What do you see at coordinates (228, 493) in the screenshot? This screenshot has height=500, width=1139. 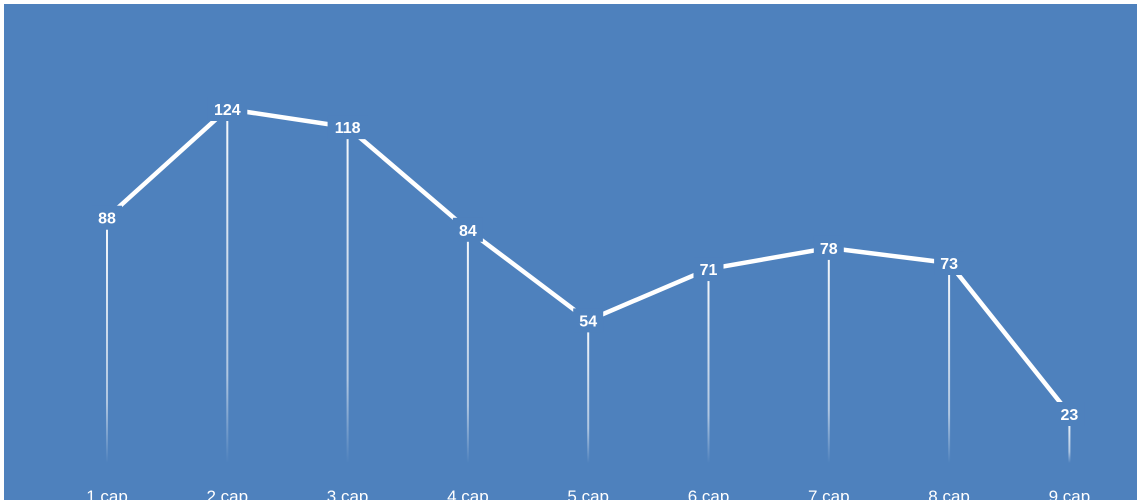 I see `x-tick-label: 2 сар` at bounding box center [228, 493].